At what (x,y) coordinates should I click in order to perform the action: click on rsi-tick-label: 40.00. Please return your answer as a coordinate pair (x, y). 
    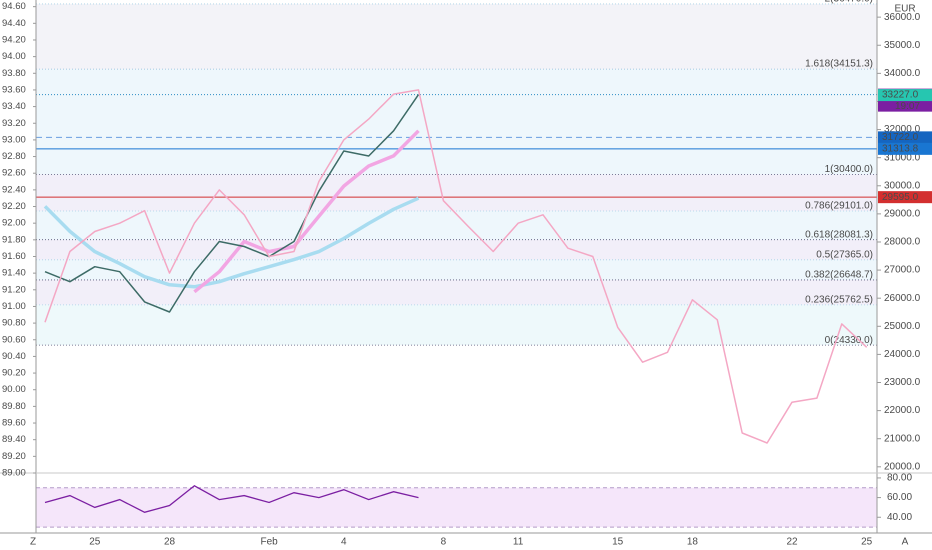
    Looking at the image, I should click on (899, 517).